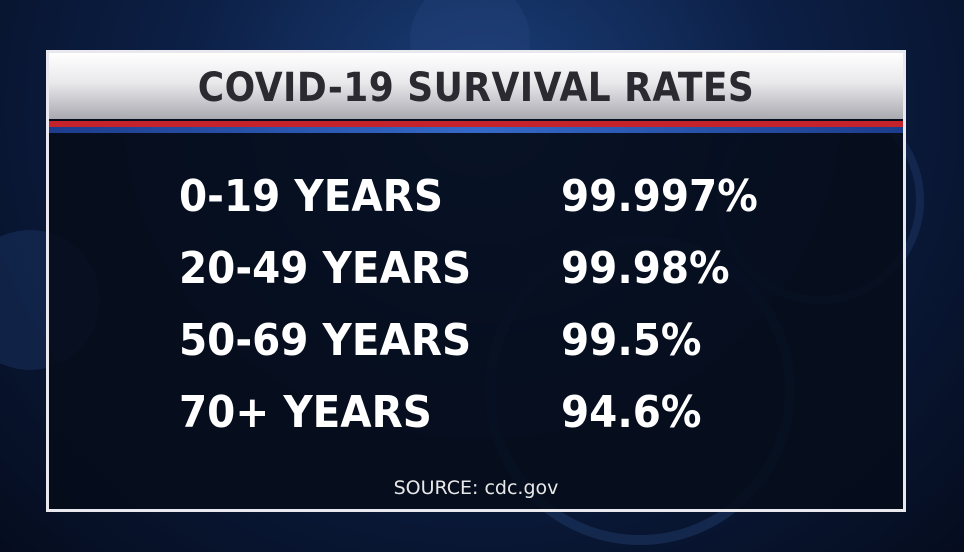 The height and width of the screenshot is (552, 964). What do you see at coordinates (305, 412) in the screenshot?
I see `age-group: 70+ YEARS` at bounding box center [305, 412].